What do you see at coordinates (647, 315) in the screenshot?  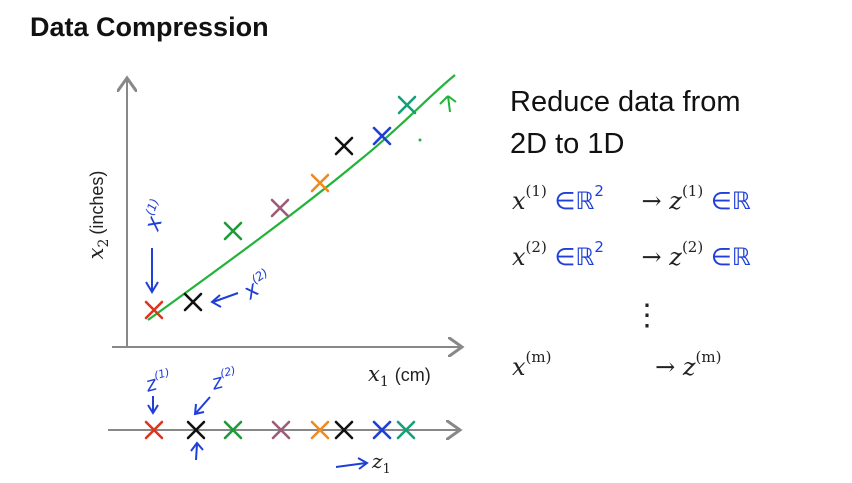 I see `vertical-ellipsis: ⋮` at bounding box center [647, 315].